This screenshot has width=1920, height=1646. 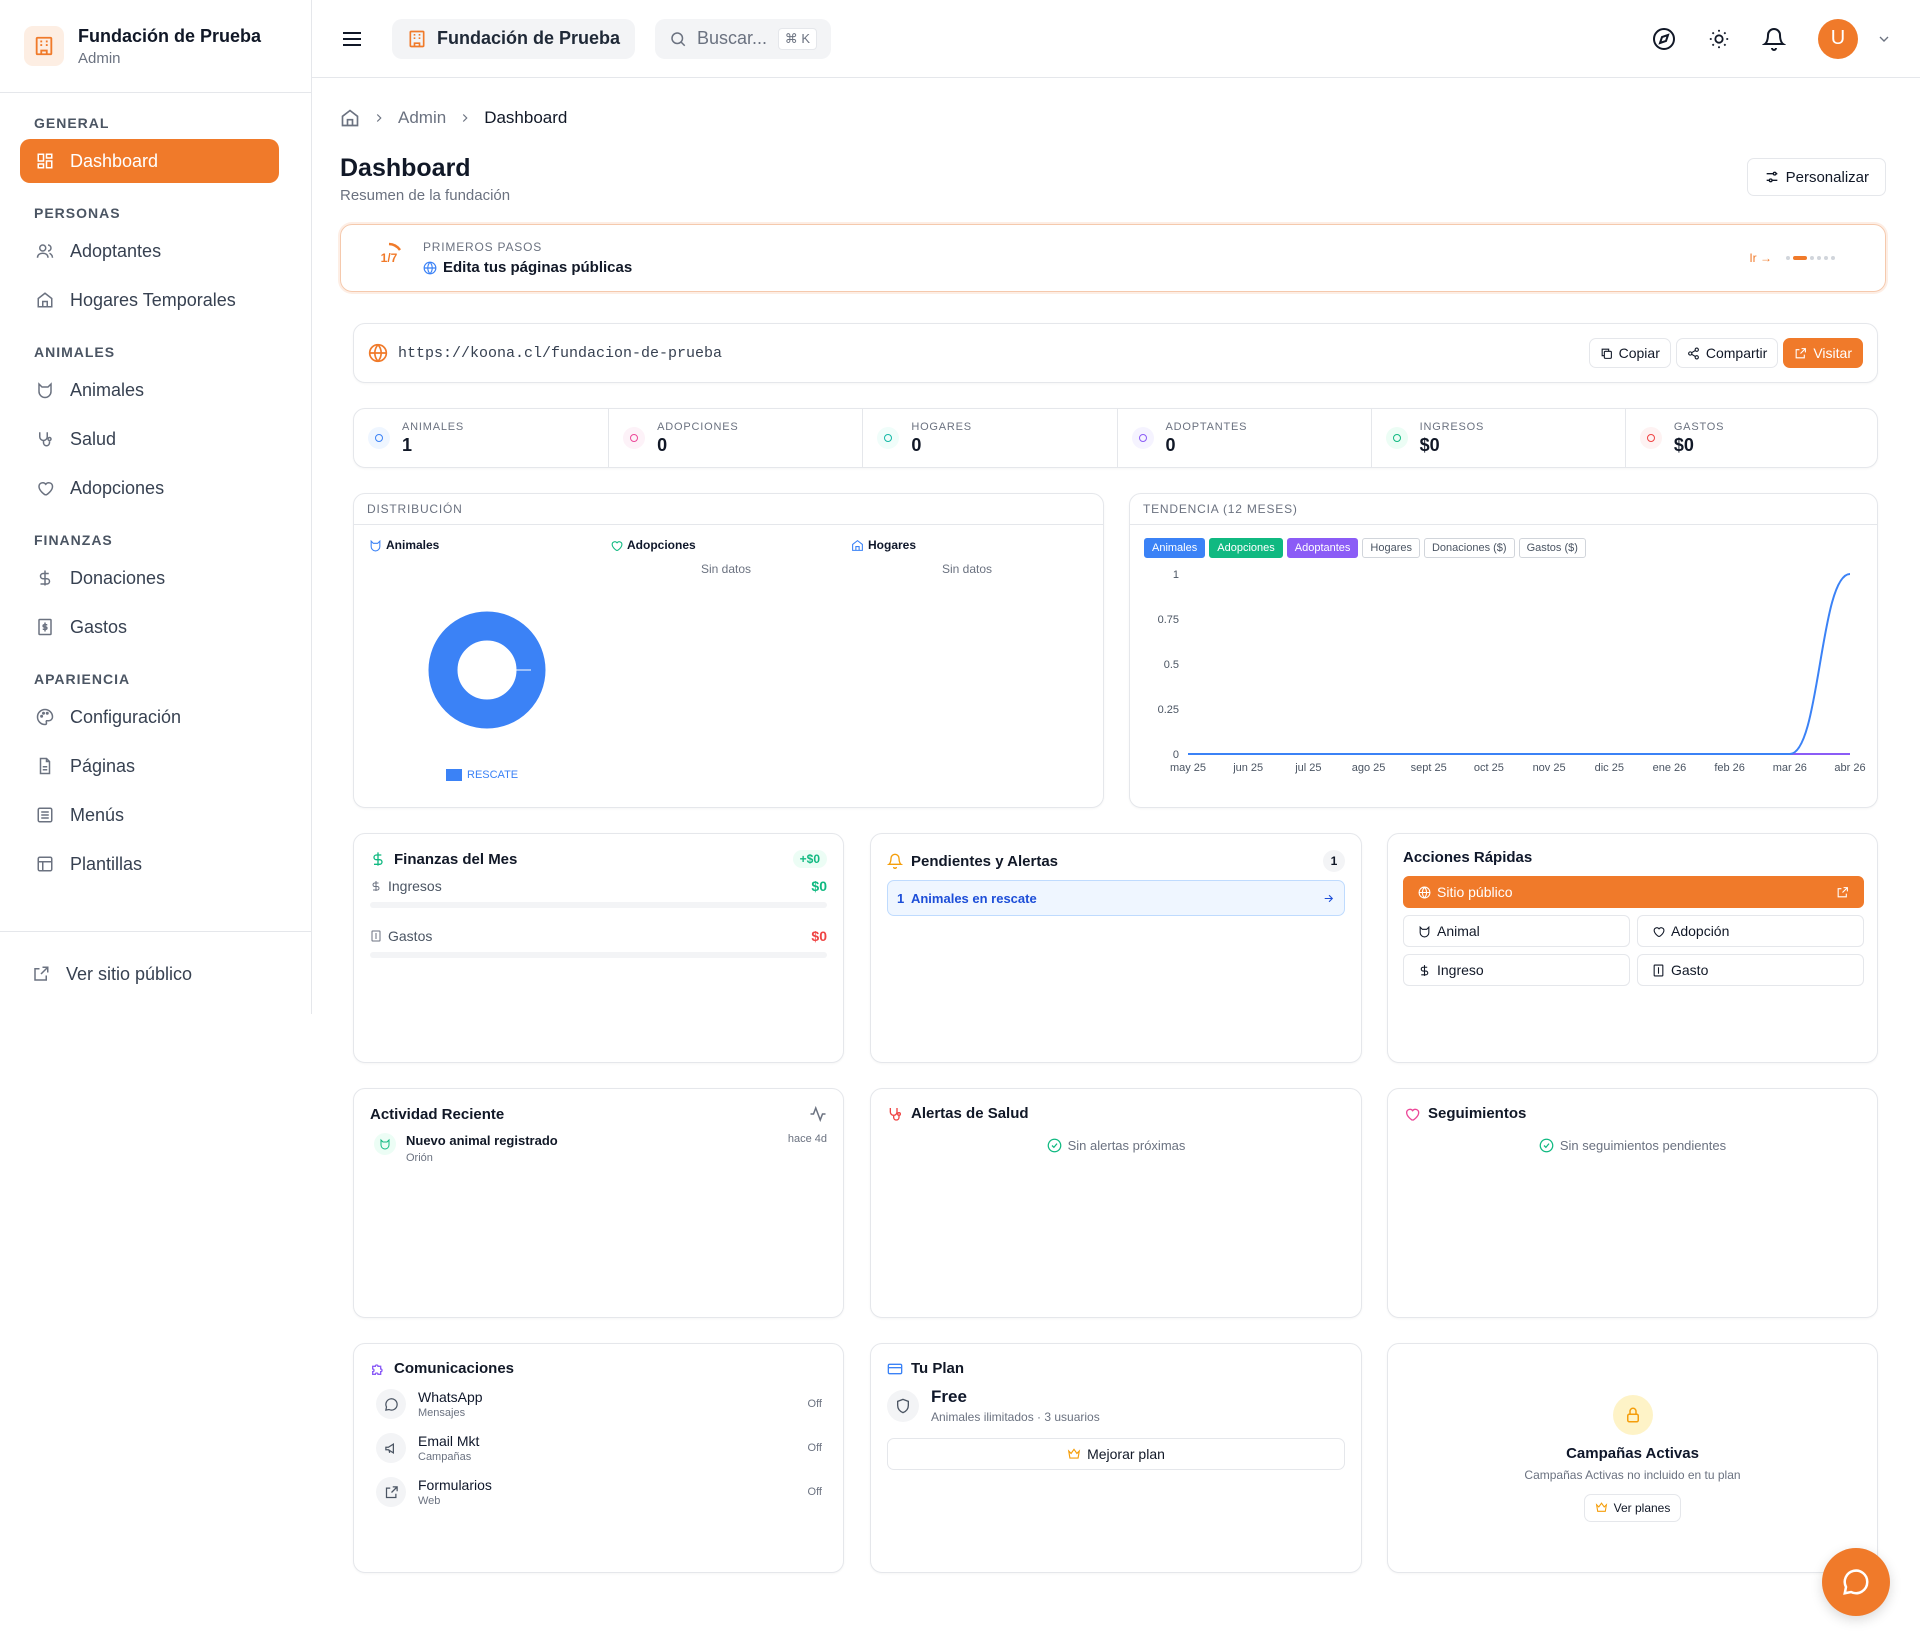 What do you see at coordinates (378, 353) in the screenshot?
I see `globe-icon` at bounding box center [378, 353].